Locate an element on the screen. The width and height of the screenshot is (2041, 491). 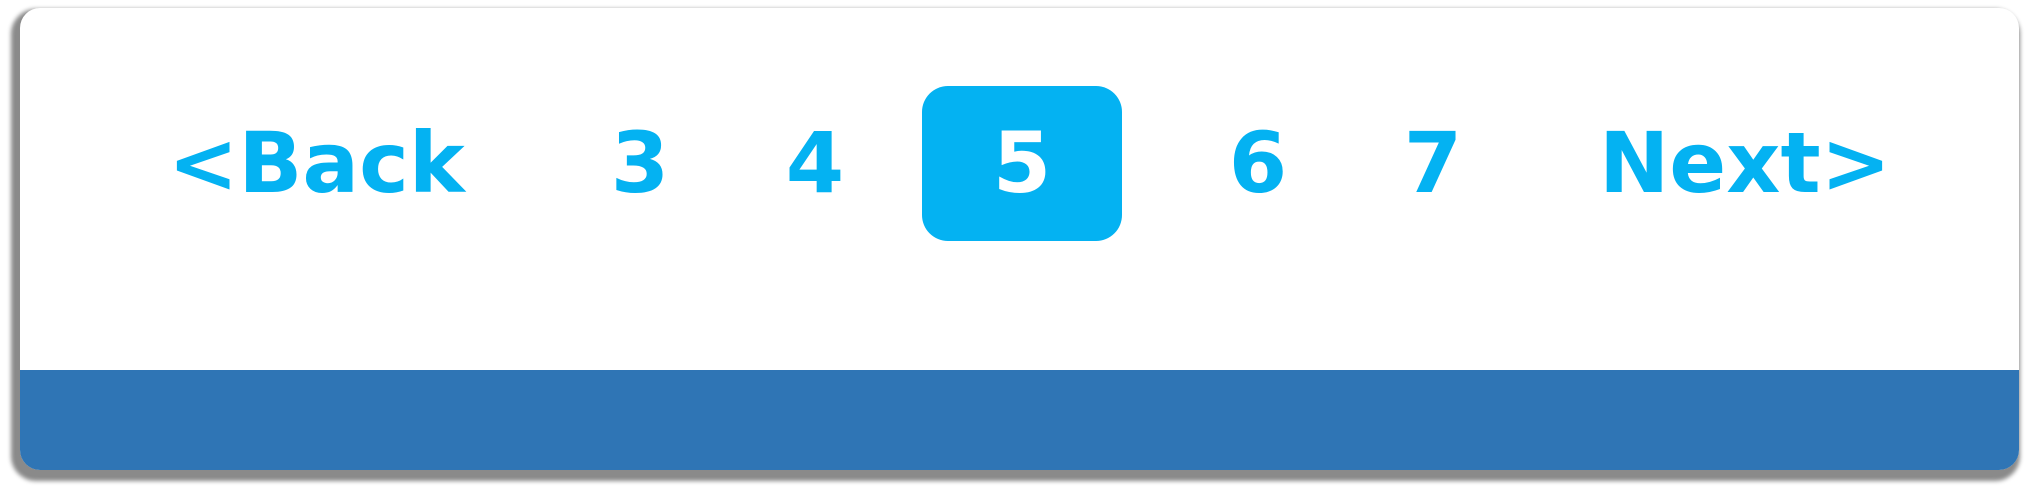
page-button-7: 7 is located at coordinates (1433, 163).